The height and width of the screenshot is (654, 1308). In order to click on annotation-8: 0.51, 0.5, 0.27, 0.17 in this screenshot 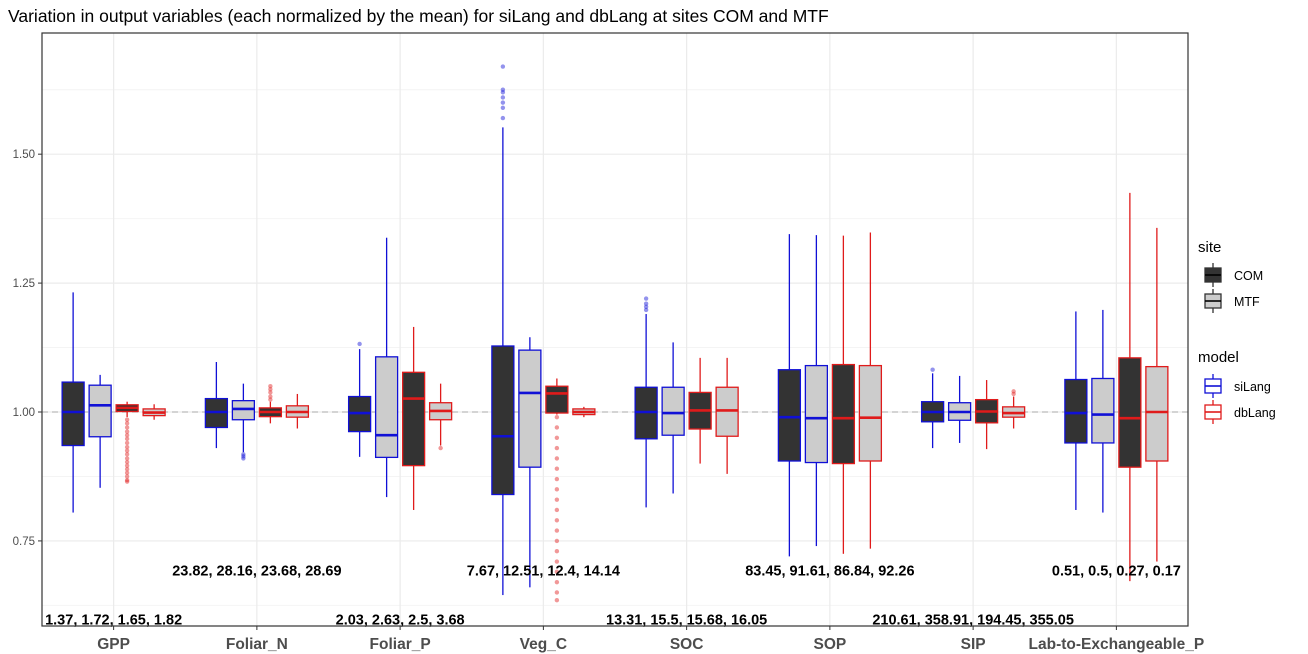, I will do `click(1116, 571)`.